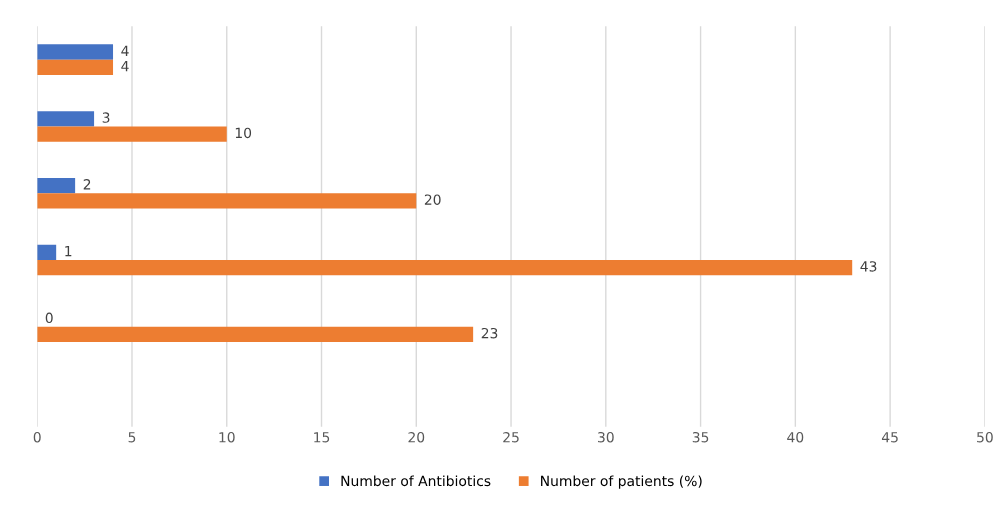  Describe the element at coordinates (511, 437) in the screenshot. I see `x-tick-label: 25` at that location.